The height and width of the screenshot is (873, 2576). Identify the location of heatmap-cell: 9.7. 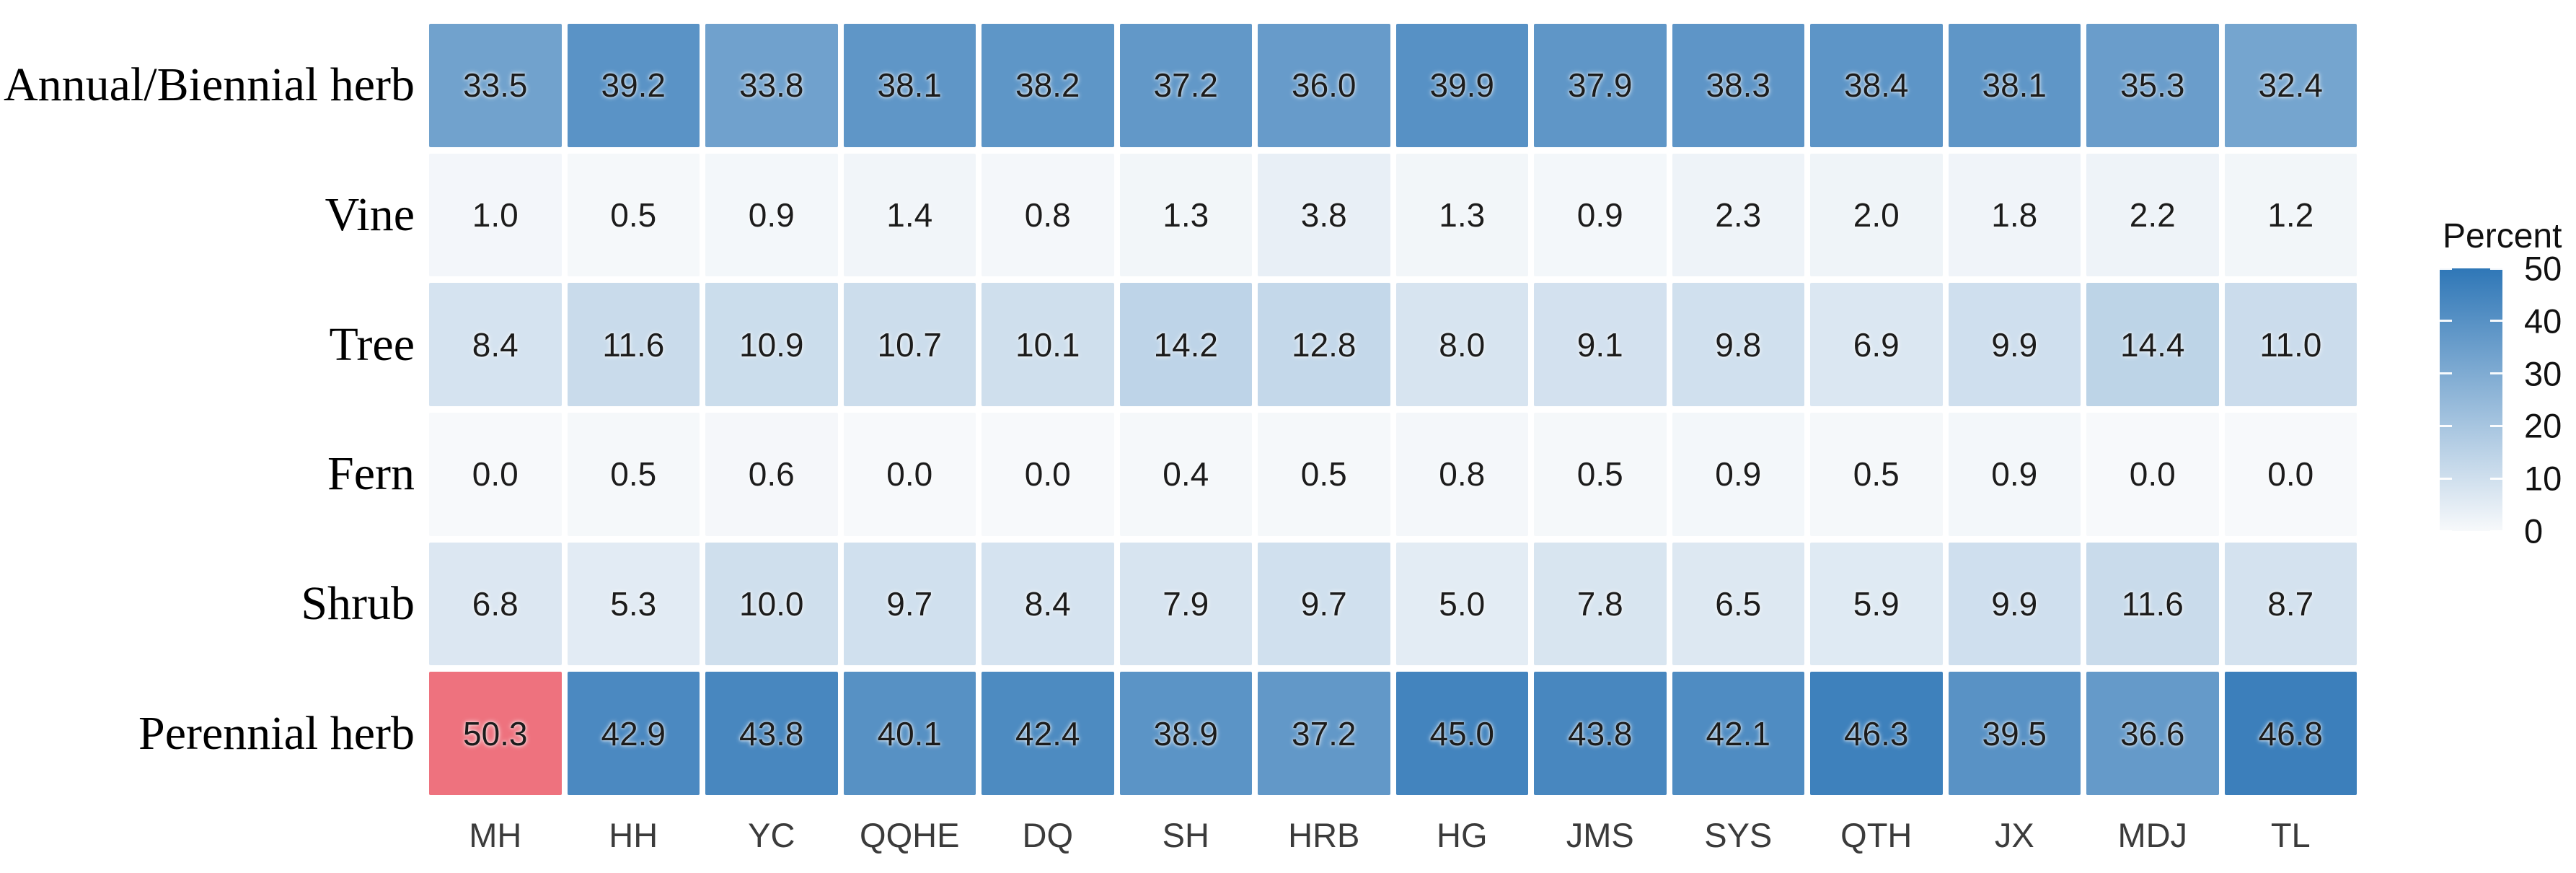
(909, 604).